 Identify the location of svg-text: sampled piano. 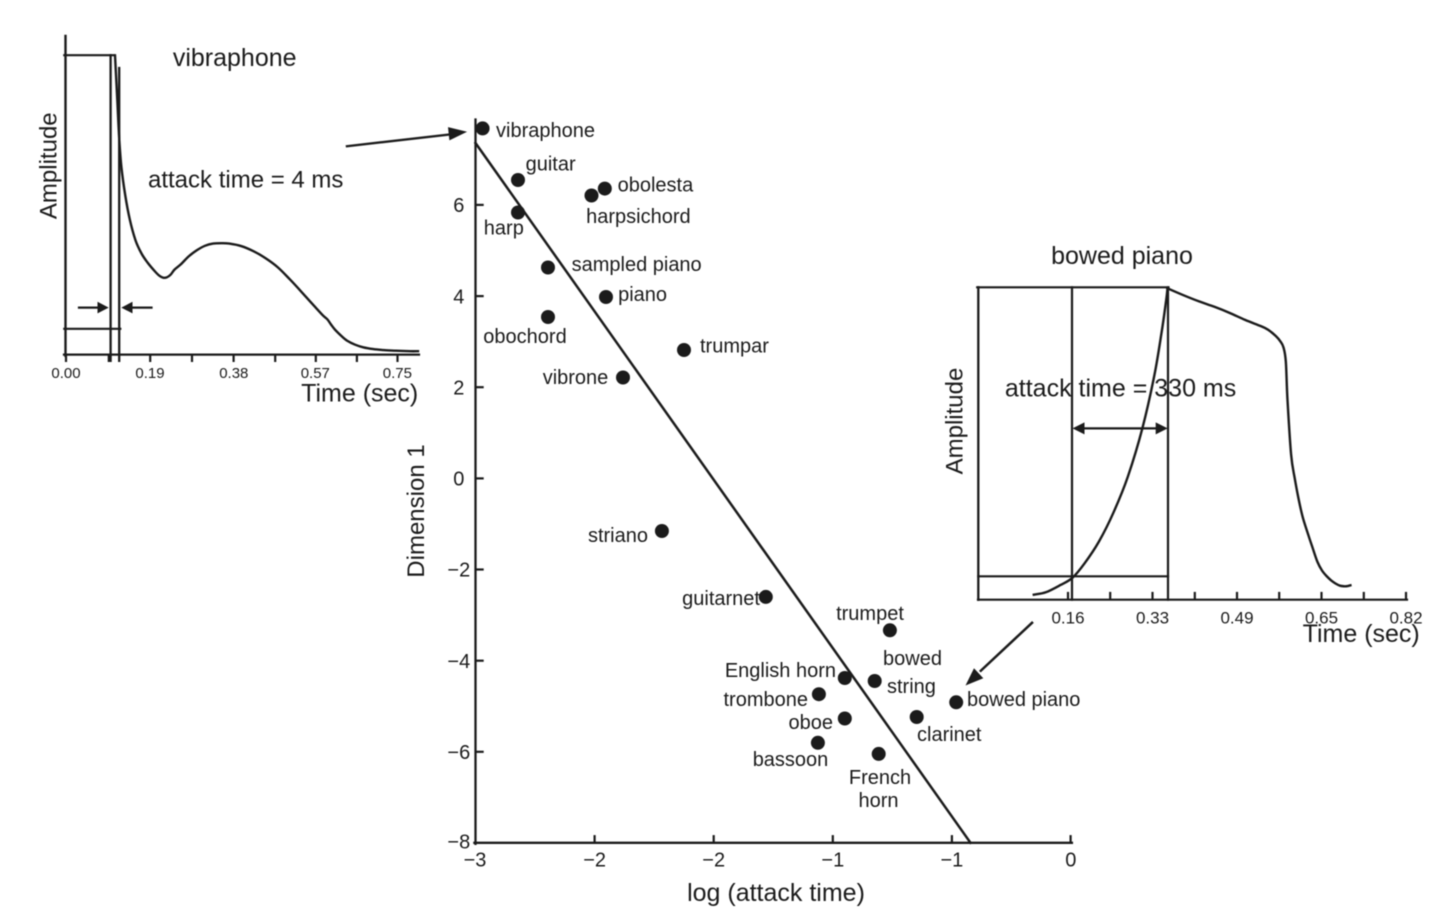
(637, 265).